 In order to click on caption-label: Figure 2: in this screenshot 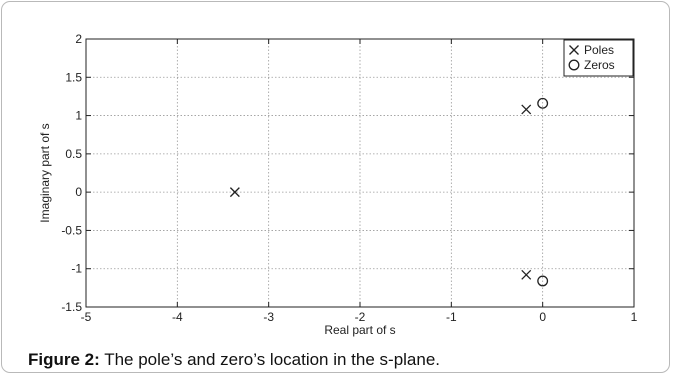, I will do `click(64, 359)`.